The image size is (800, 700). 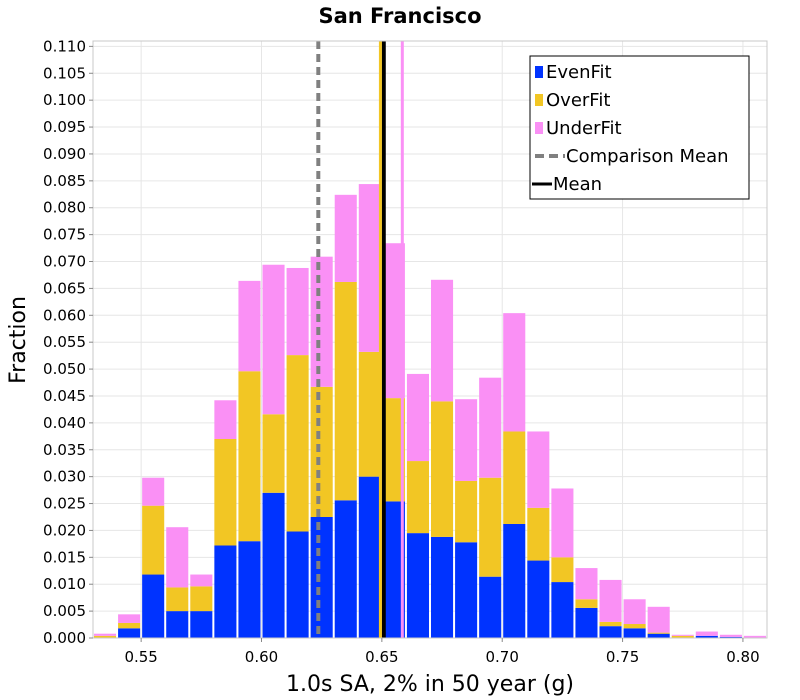 What do you see at coordinates (502, 657) in the screenshot?
I see `x-tick-label: 0.70` at bounding box center [502, 657].